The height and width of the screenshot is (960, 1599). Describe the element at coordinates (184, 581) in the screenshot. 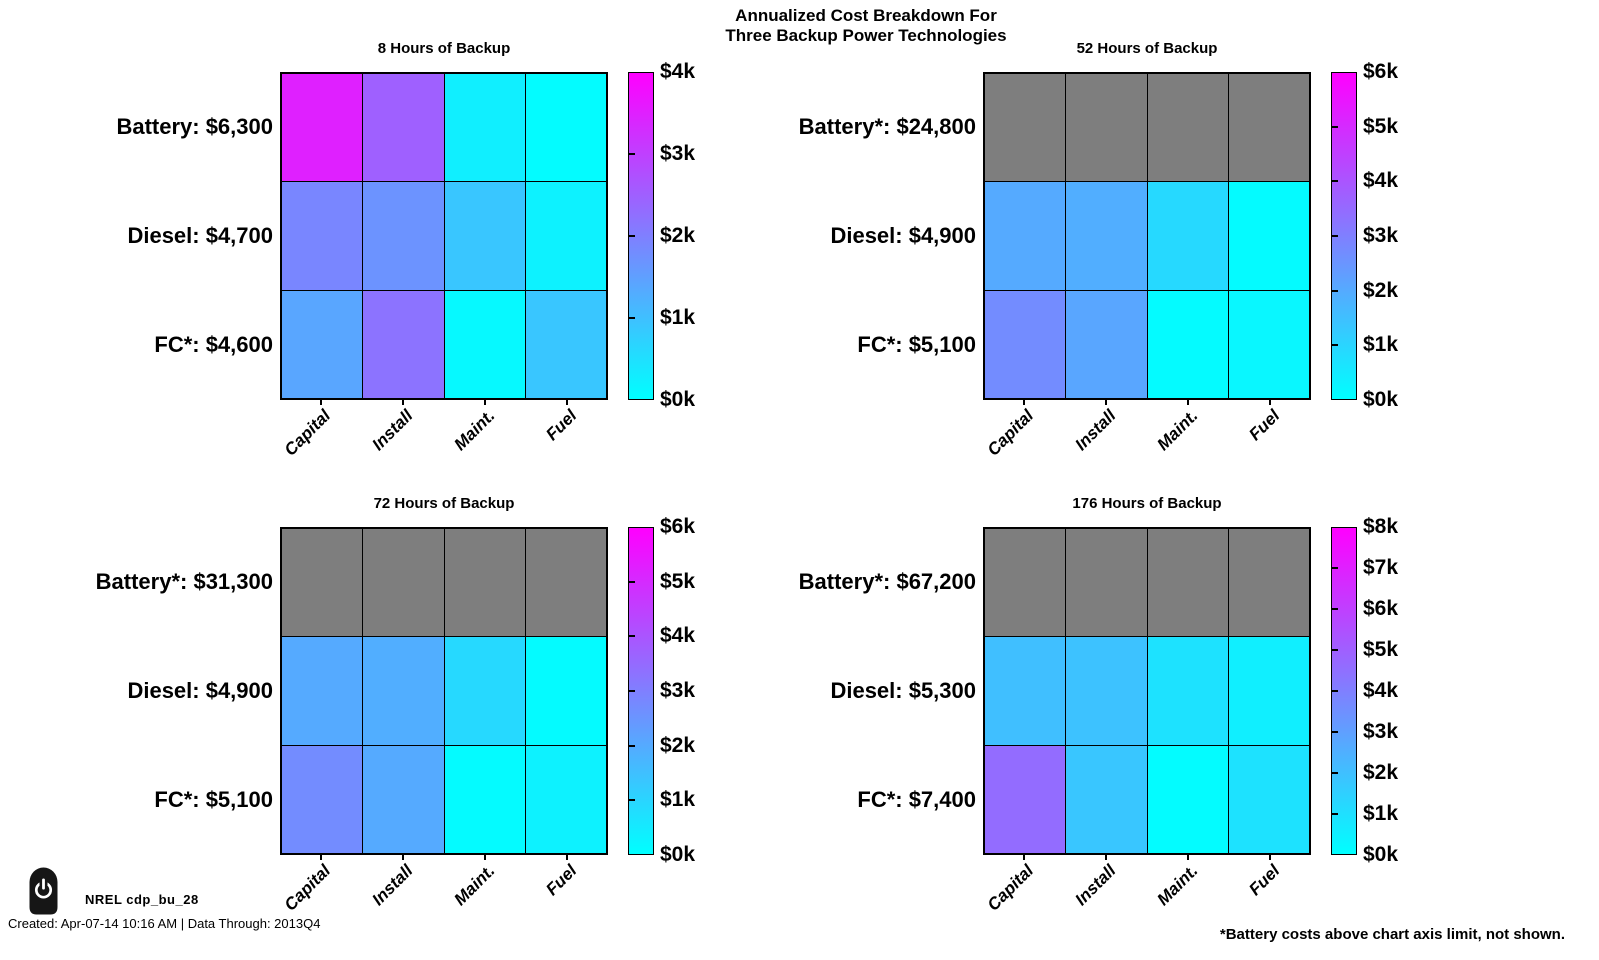

I see `row-label: Battery*: $31,300` at that location.